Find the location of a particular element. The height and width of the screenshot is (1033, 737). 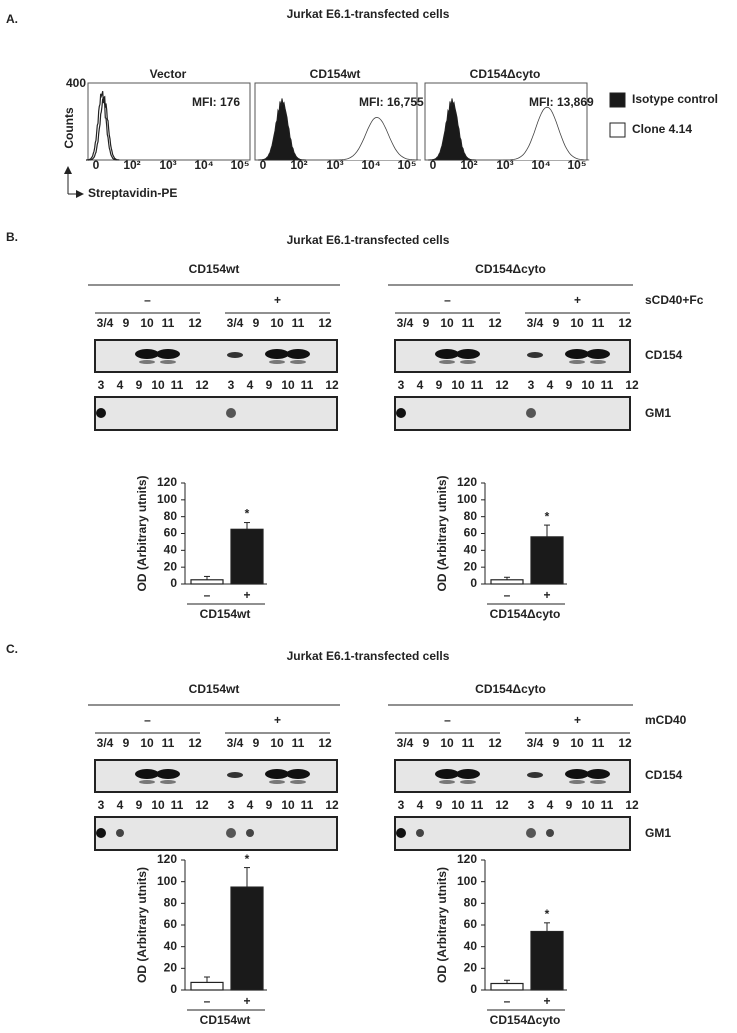

y-axis-label: Counts is located at coordinates (69, 128).